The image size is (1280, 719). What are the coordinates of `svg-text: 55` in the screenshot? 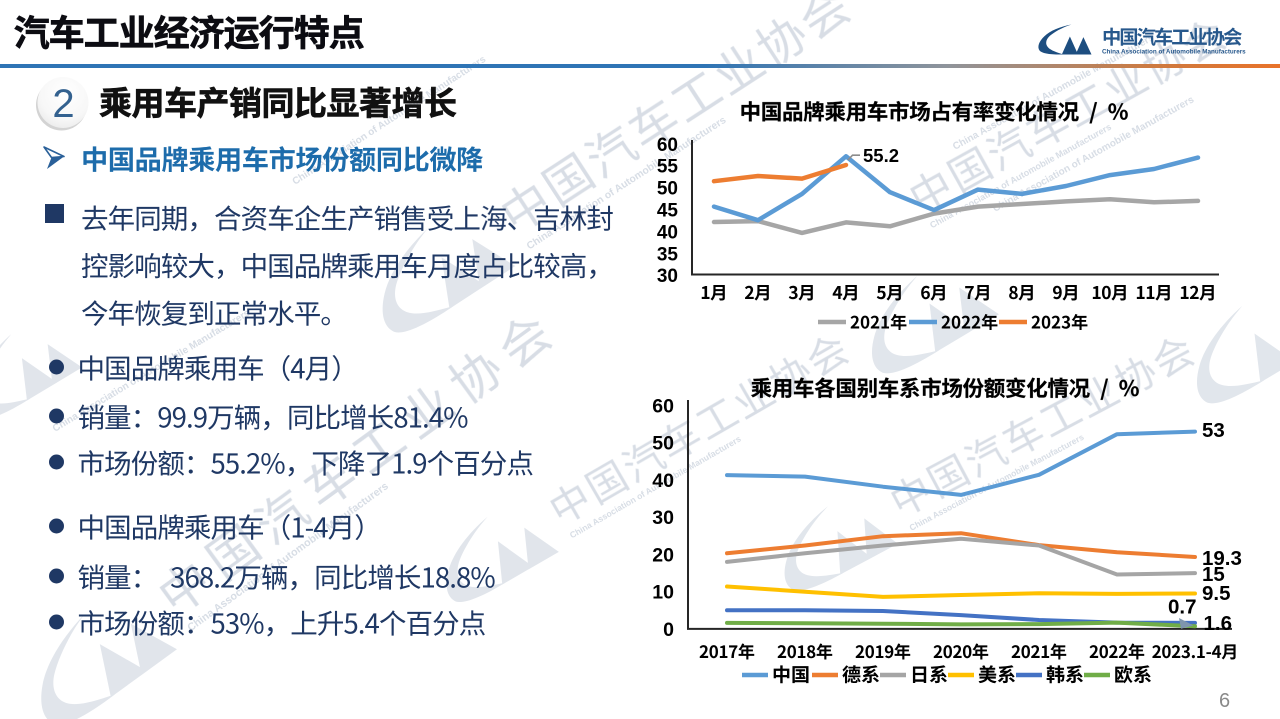 It's located at (668, 167).